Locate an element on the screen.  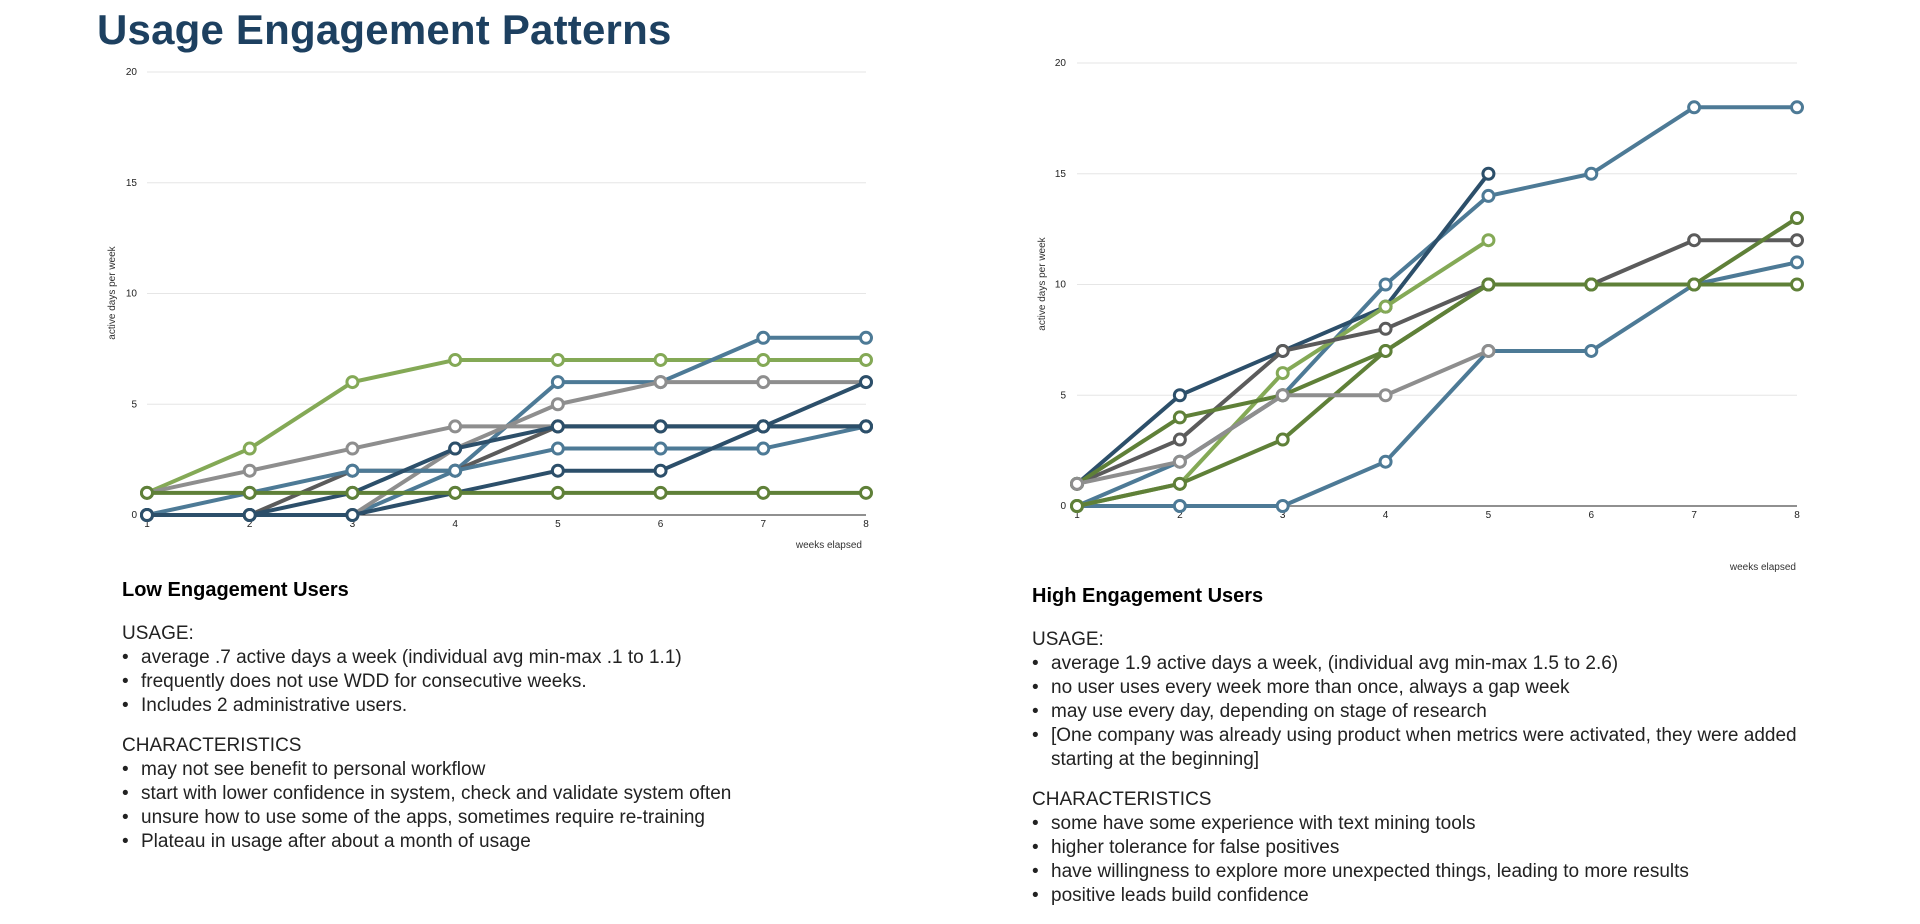
low-y-tick-label: 15 is located at coordinates (132, 183).